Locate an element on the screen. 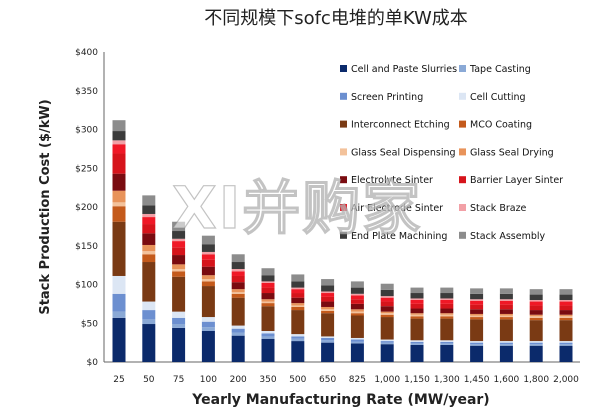 The image size is (611, 415). legend-label: Tape Casting is located at coordinates (500, 69).